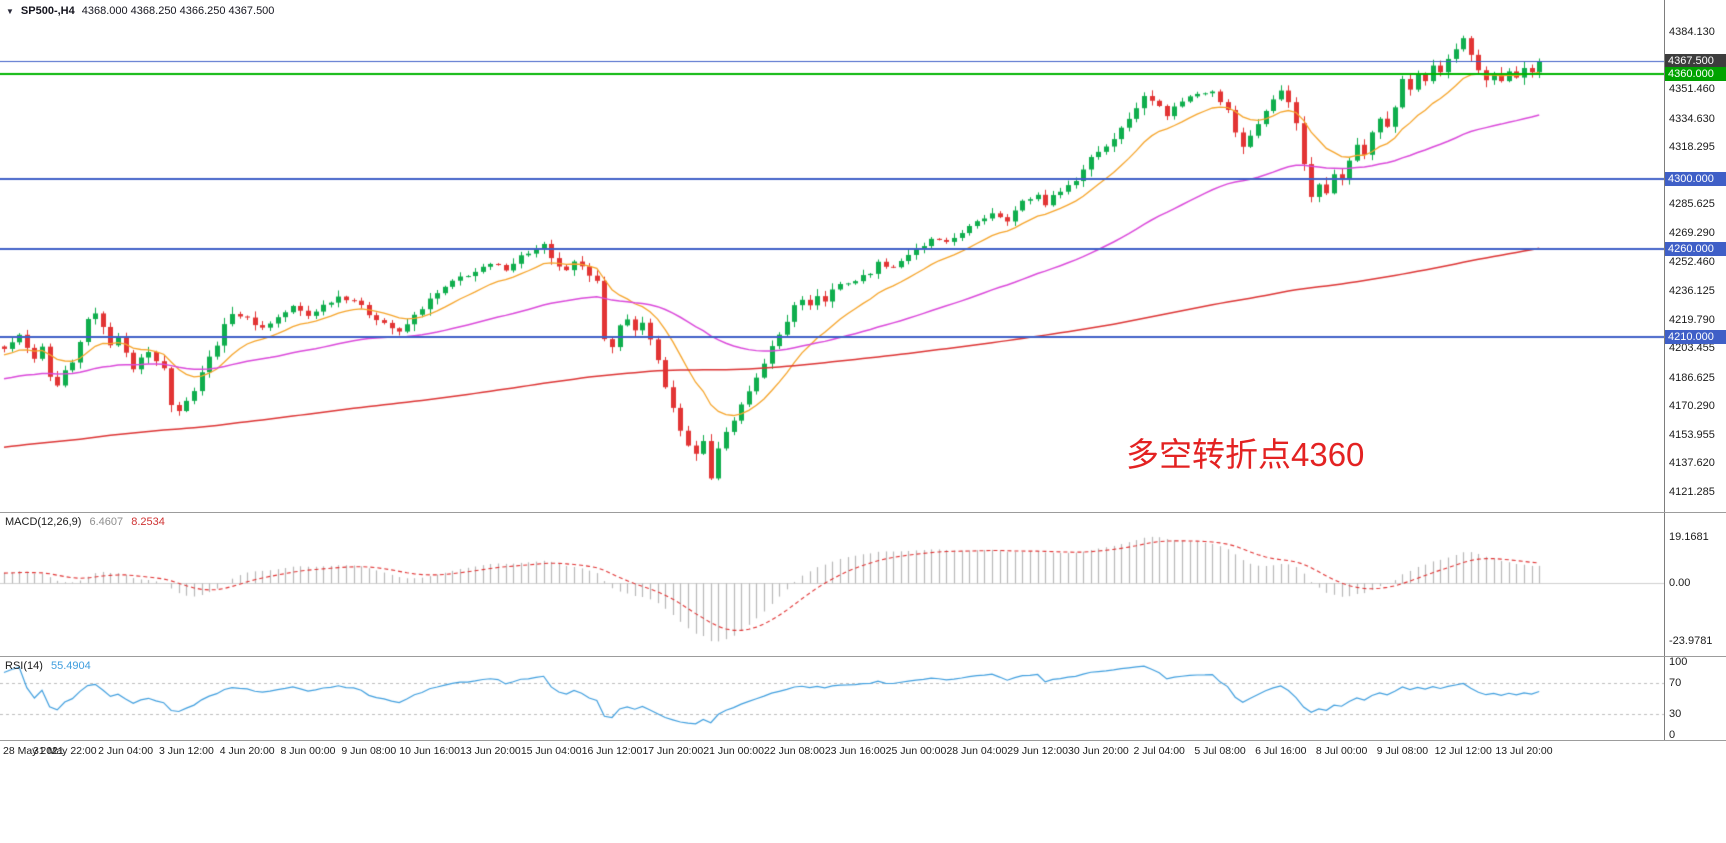  I want to click on price-tick-label: 4236.125, so click(1692, 290).